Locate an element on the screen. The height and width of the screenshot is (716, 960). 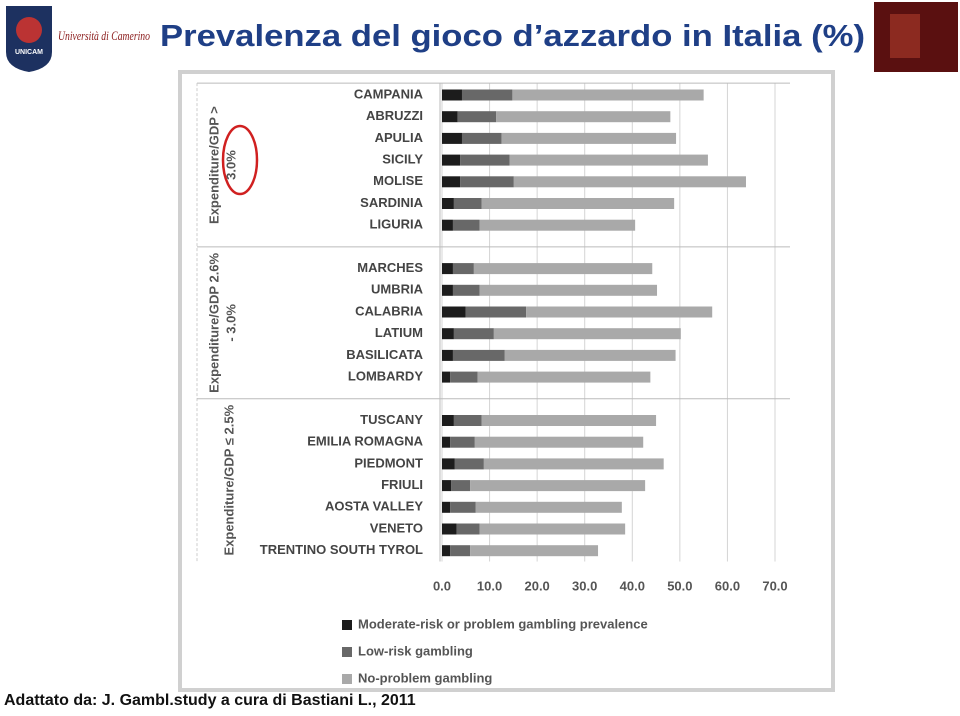
category-label: CAMPANIA is located at coordinates (389, 93).